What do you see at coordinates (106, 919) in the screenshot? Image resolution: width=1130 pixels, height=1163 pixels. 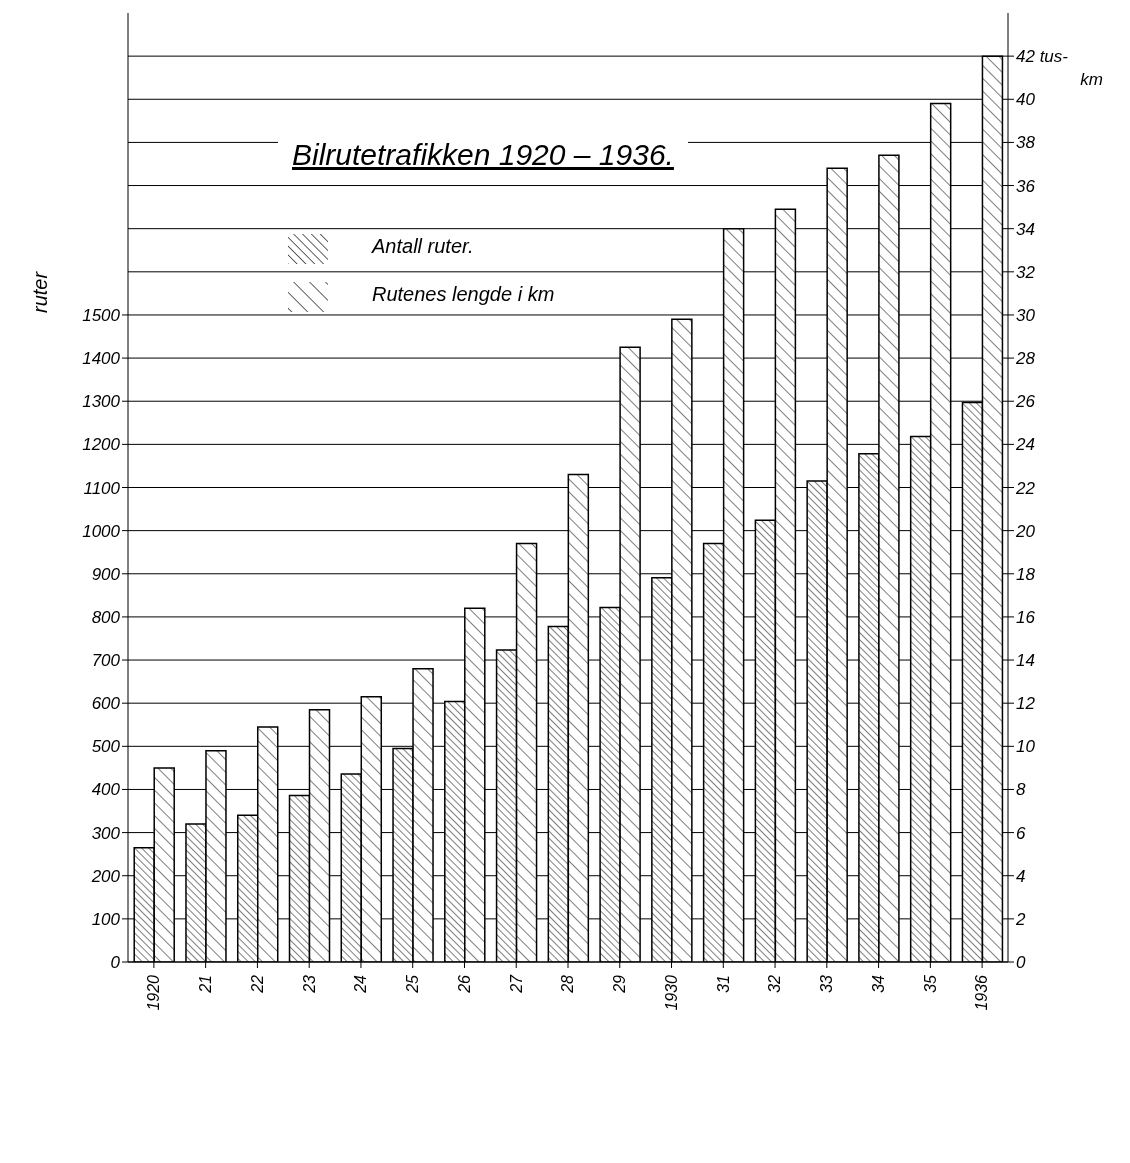 I see `y-tick-label: 100` at bounding box center [106, 919].